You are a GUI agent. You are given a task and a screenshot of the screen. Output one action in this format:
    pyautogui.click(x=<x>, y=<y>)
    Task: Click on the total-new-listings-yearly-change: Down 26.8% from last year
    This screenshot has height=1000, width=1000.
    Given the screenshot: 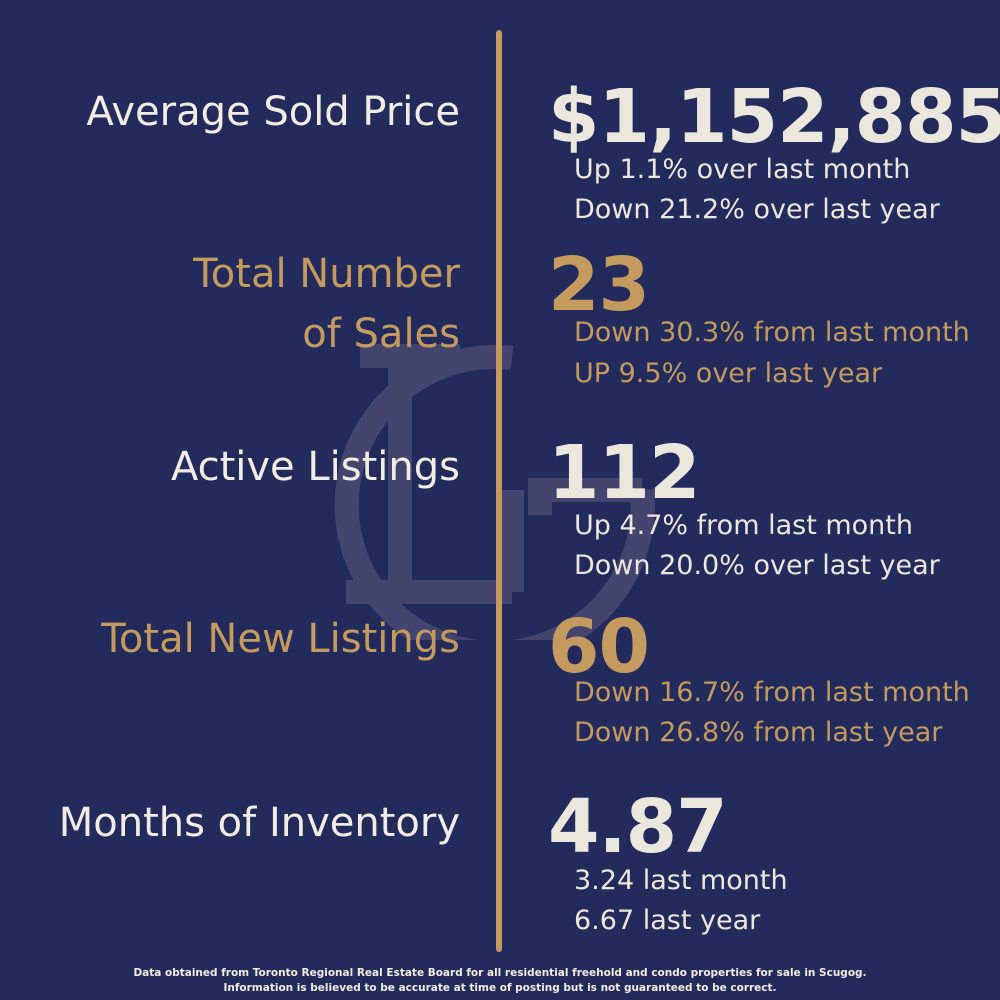 What is the action you would take?
    pyautogui.click(x=758, y=732)
    